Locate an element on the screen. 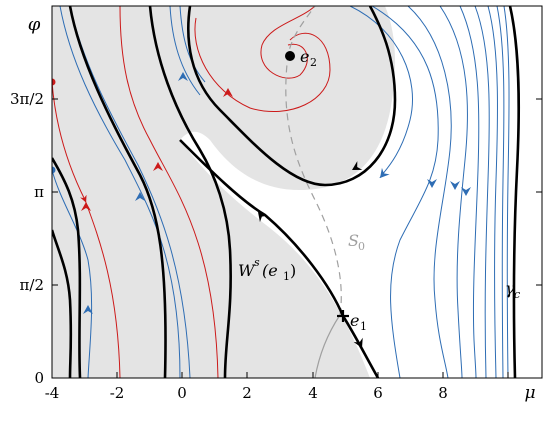  s0-curve-dashed is located at coordinates (313, 161).